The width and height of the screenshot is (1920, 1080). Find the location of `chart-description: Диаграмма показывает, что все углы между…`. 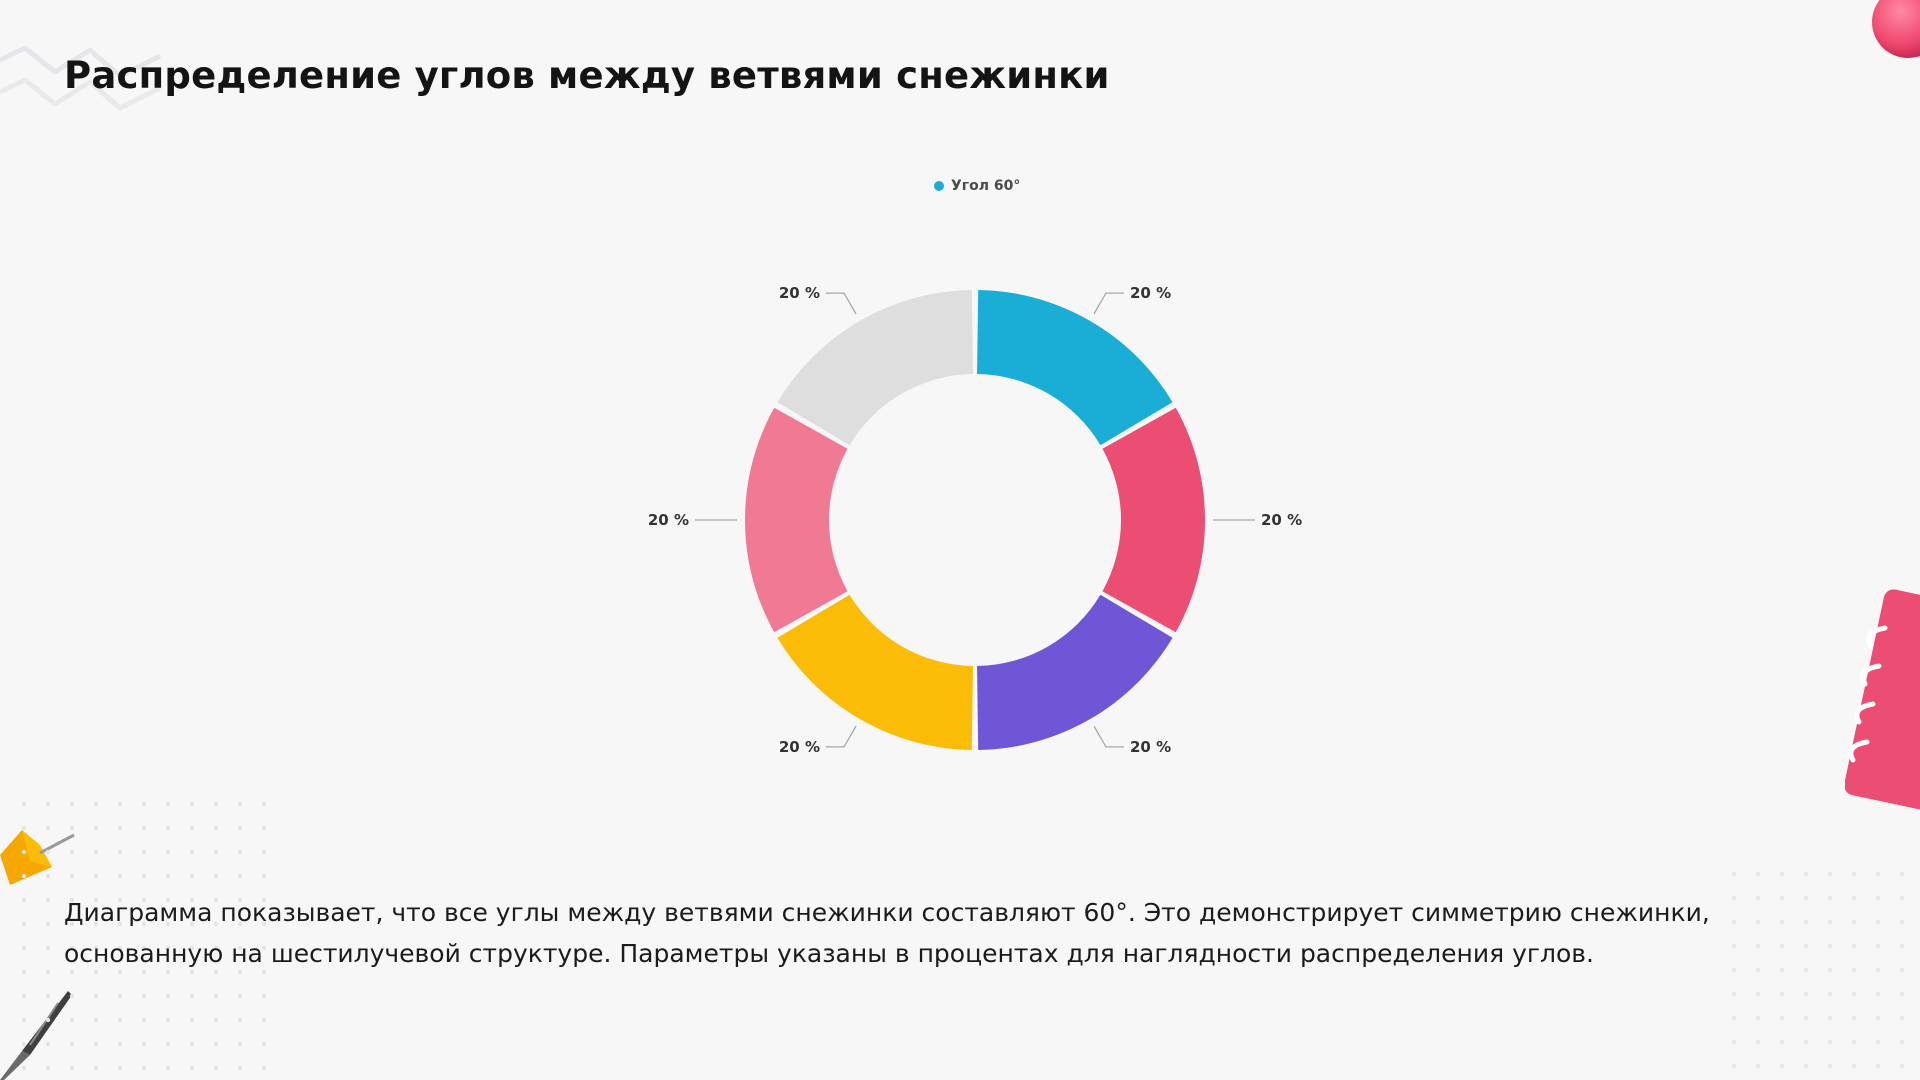

chart-description: Диаграмма показывает, что все углы между… is located at coordinates (887, 933).